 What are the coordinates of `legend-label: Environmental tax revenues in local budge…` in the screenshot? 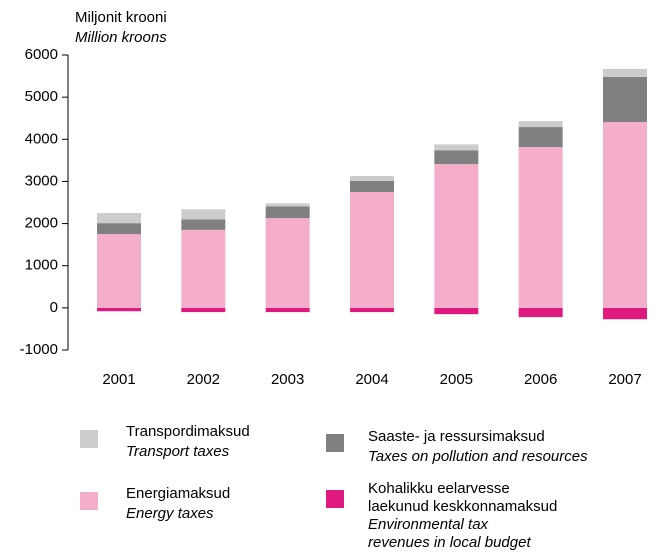 It's located at (449, 533).